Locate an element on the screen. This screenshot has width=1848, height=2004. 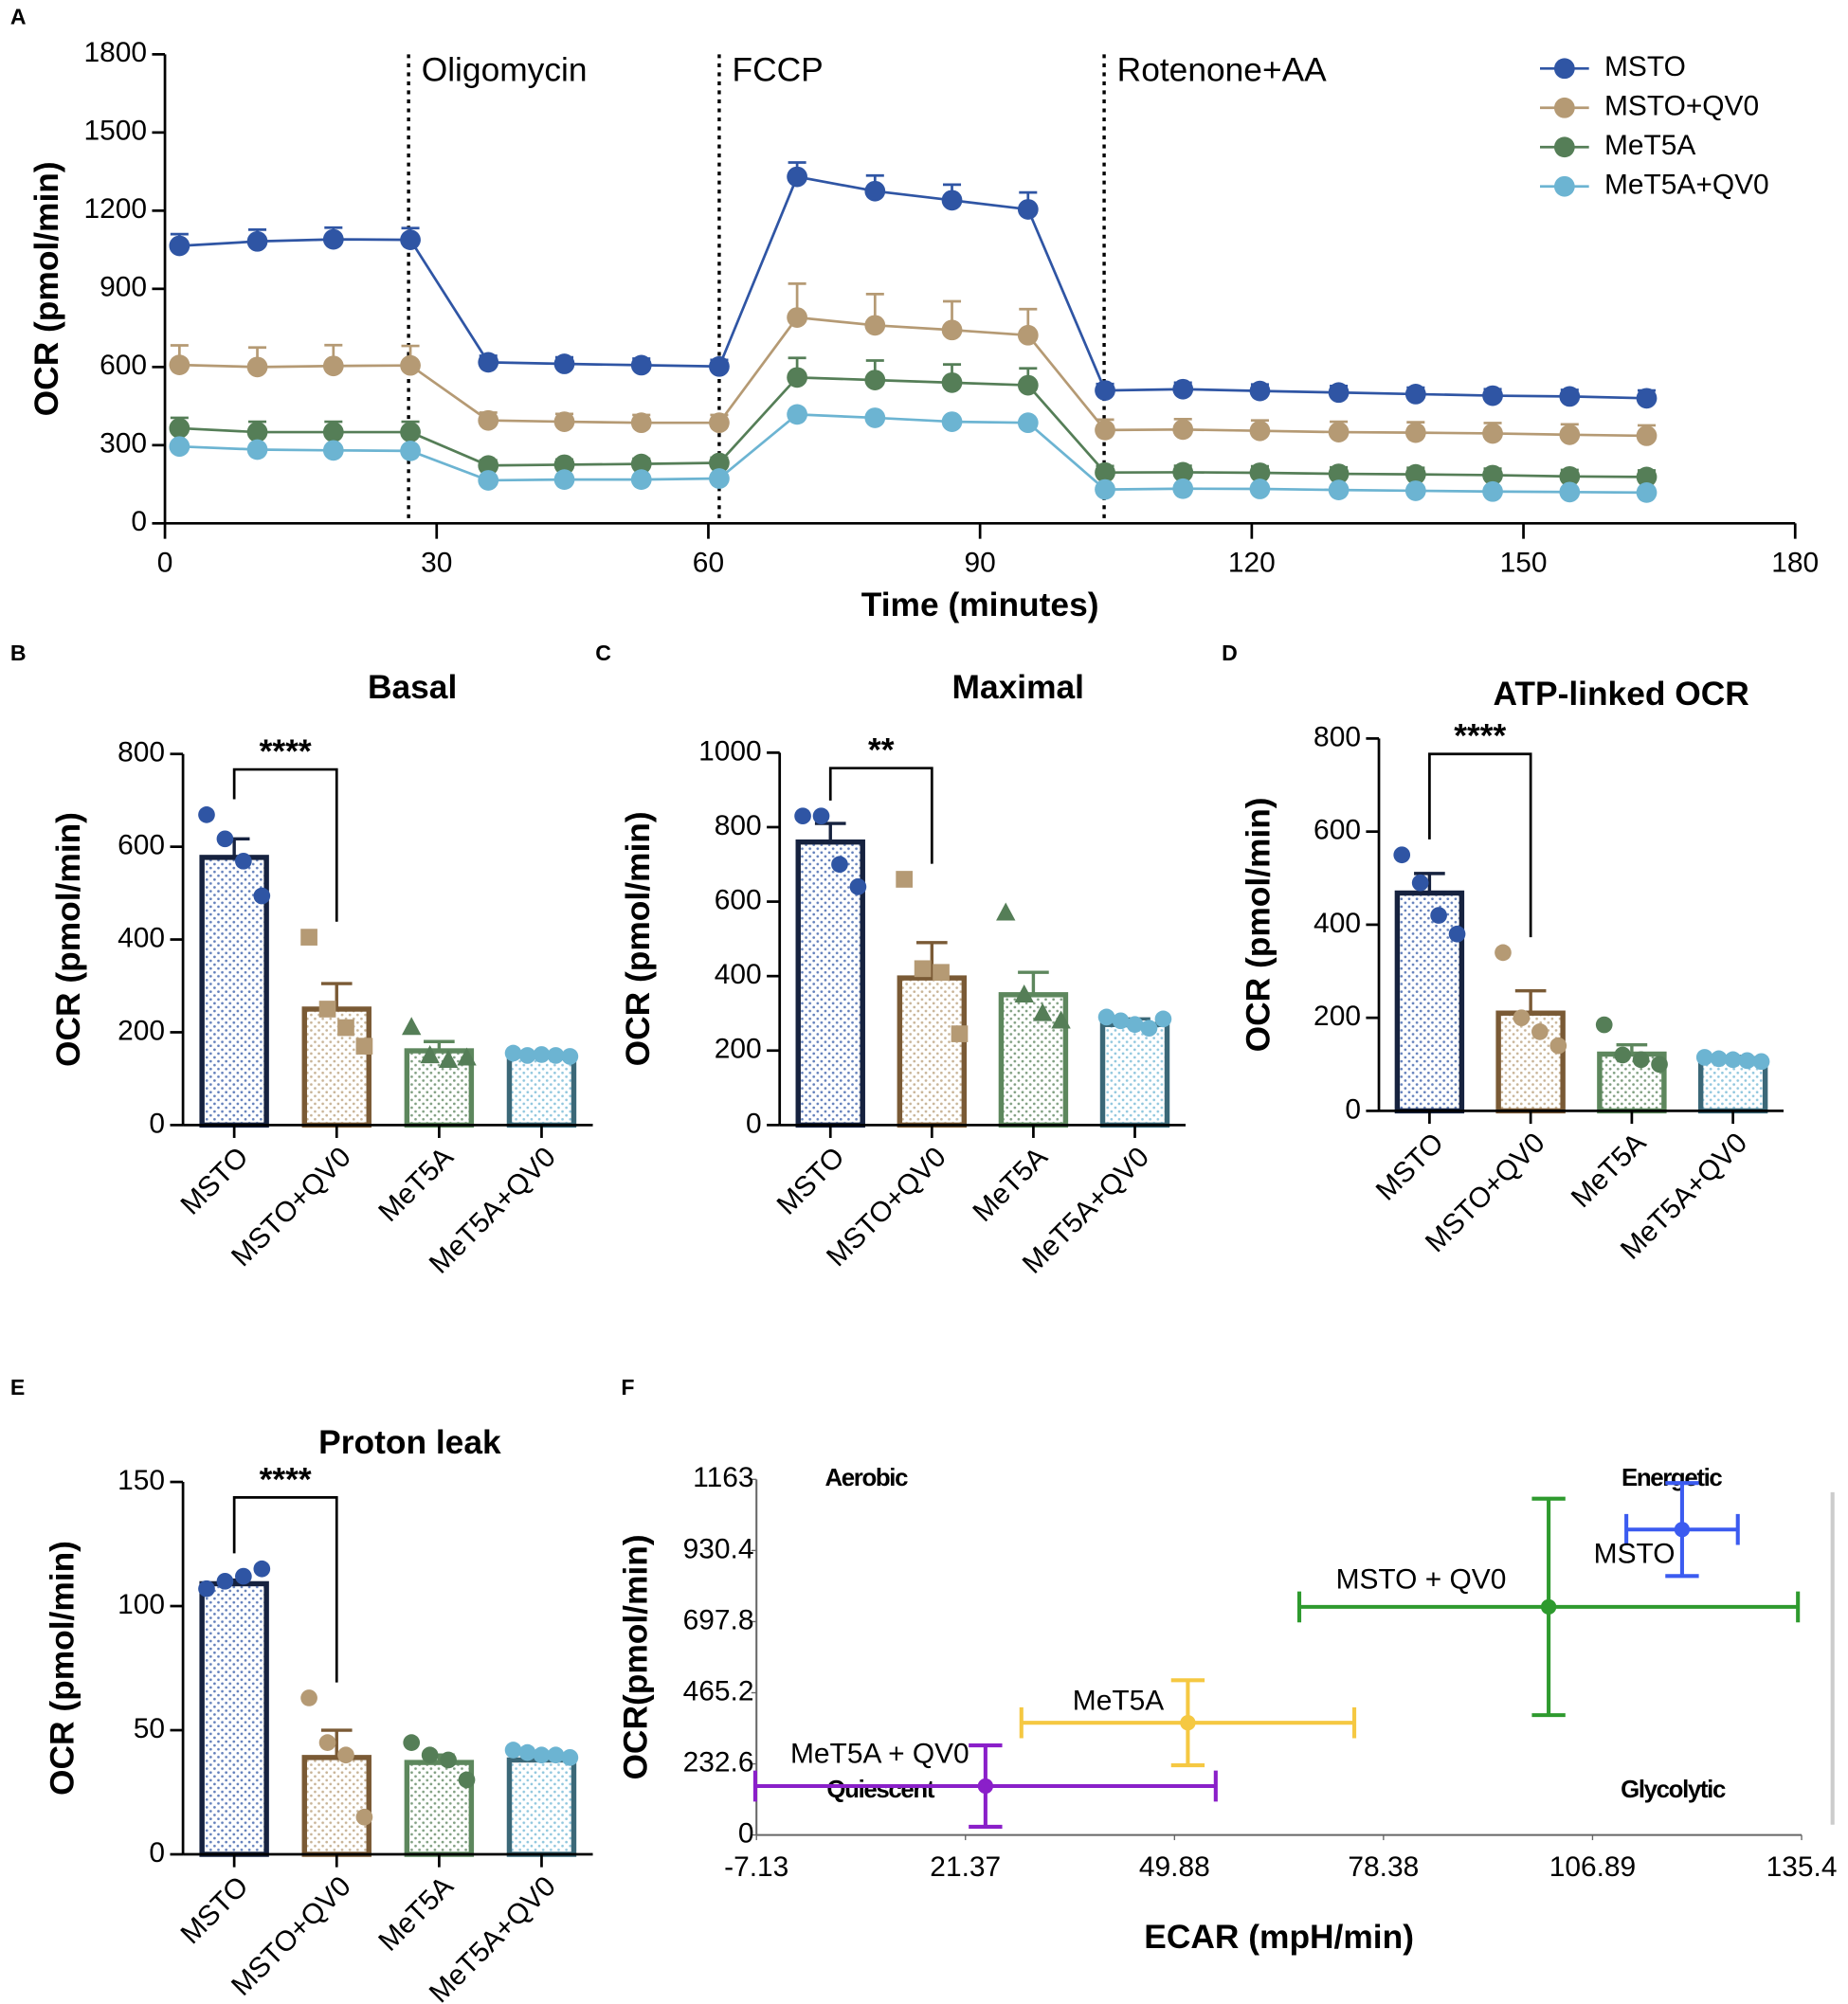
chart-title: Maximal is located at coordinates (1018, 688).